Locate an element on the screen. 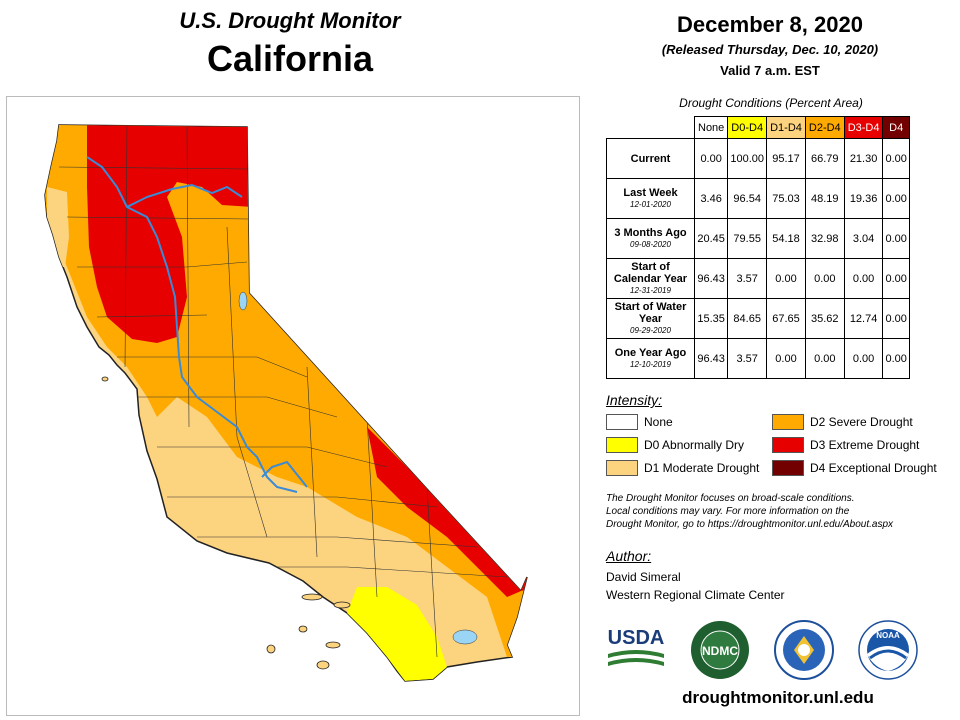  legend-item-none: None is located at coordinates (639, 422).